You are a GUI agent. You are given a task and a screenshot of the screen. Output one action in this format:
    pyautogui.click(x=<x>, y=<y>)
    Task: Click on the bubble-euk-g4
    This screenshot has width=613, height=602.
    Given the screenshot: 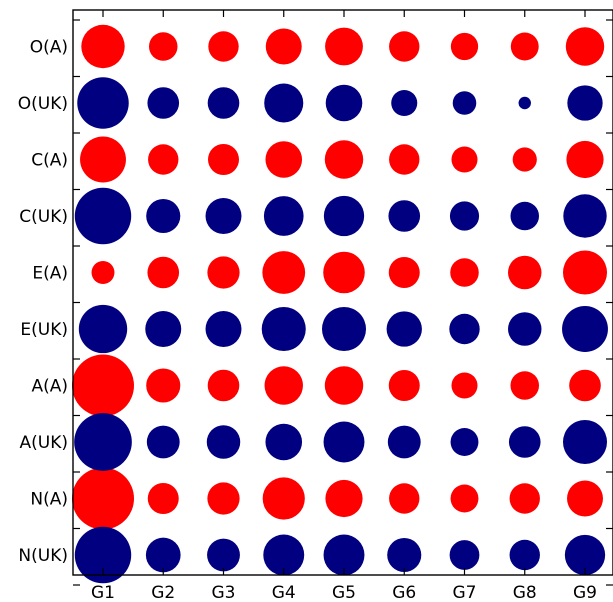 What is the action you would take?
    pyautogui.click(x=283, y=329)
    